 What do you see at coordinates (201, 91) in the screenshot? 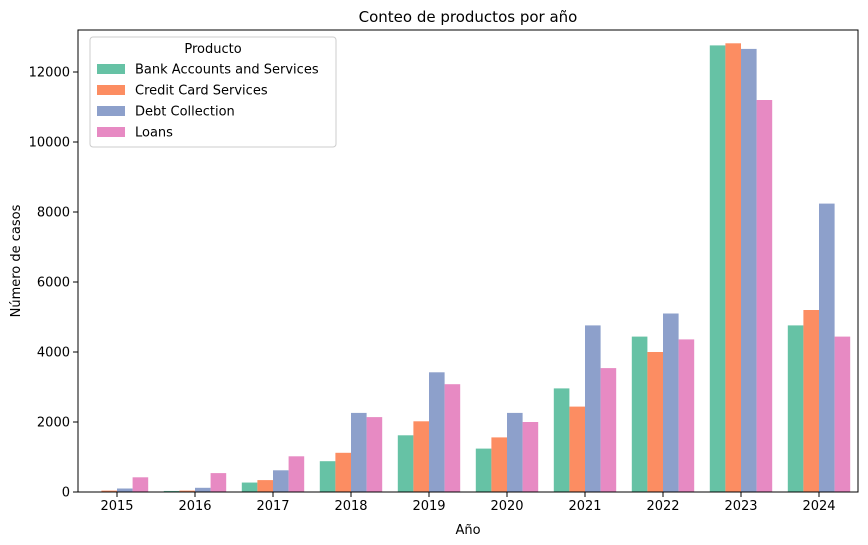
I see `legend-label: Credit Card Services` at bounding box center [201, 91].